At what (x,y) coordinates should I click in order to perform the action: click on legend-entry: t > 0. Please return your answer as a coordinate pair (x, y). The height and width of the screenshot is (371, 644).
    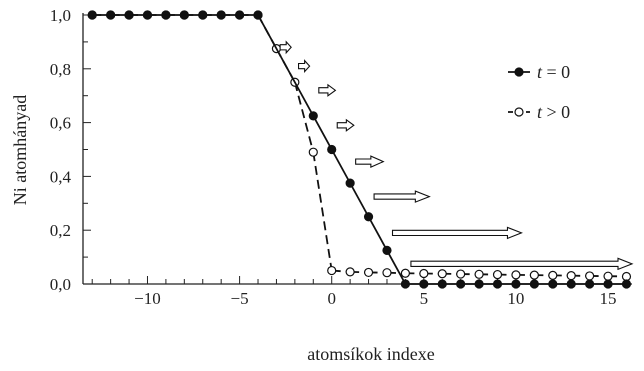
    Looking at the image, I should click on (539, 112).